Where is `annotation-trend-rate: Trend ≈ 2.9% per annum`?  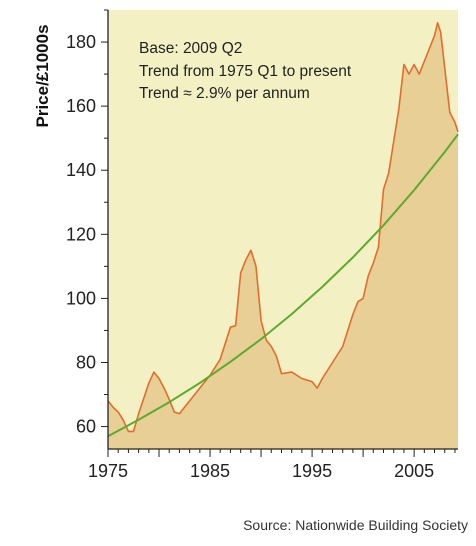 annotation-trend-rate: Trend ≈ 2.9% per annum is located at coordinates (224, 93).